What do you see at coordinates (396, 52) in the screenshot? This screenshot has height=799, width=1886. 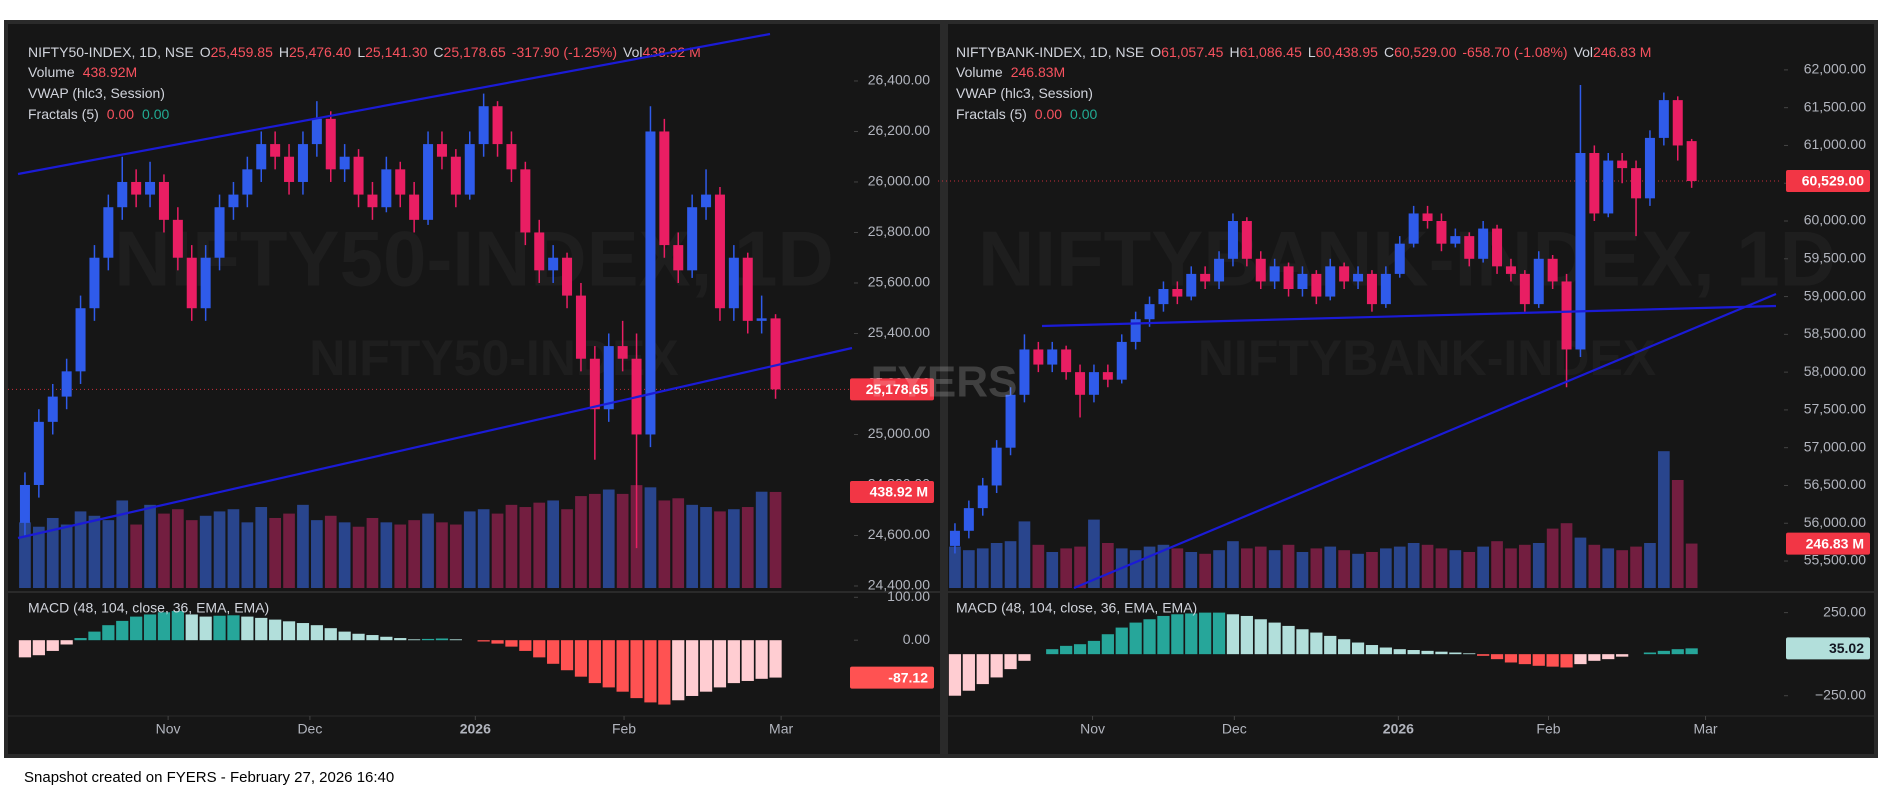 I see `ohlc-value: 25,141.30` at bounding box center [396, 52].